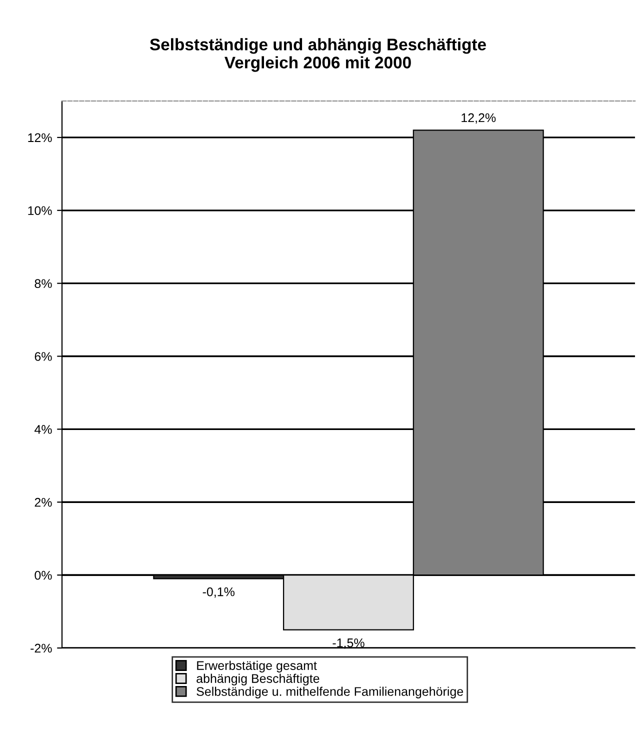 The width and height of the screenshot is (636, 736). Describe the element at coordinates (348, 643) in the screenshot. I see `data-label: -1,5%` at that location.